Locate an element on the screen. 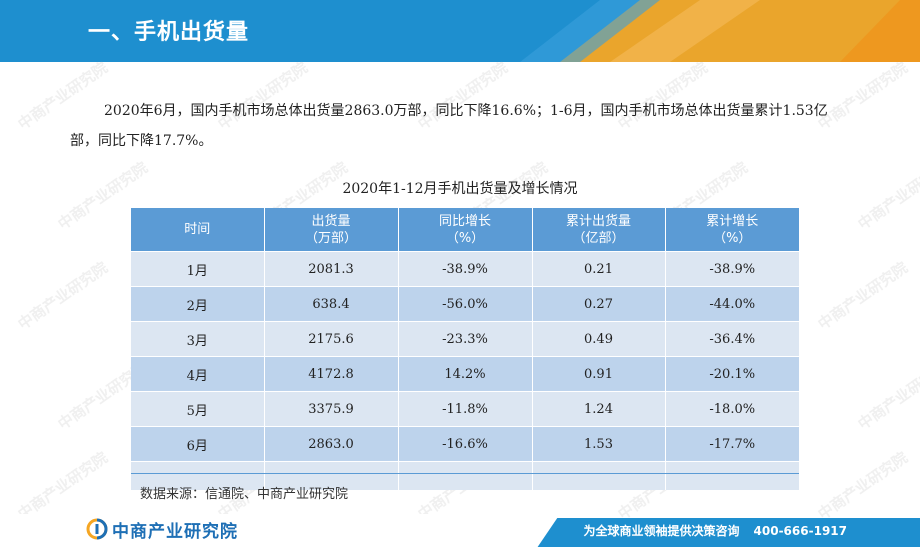 Image resolution: width=920 pixels, height=547 pixels. logo-text: 中商产业研究院 is located at coordinates (175, 531).